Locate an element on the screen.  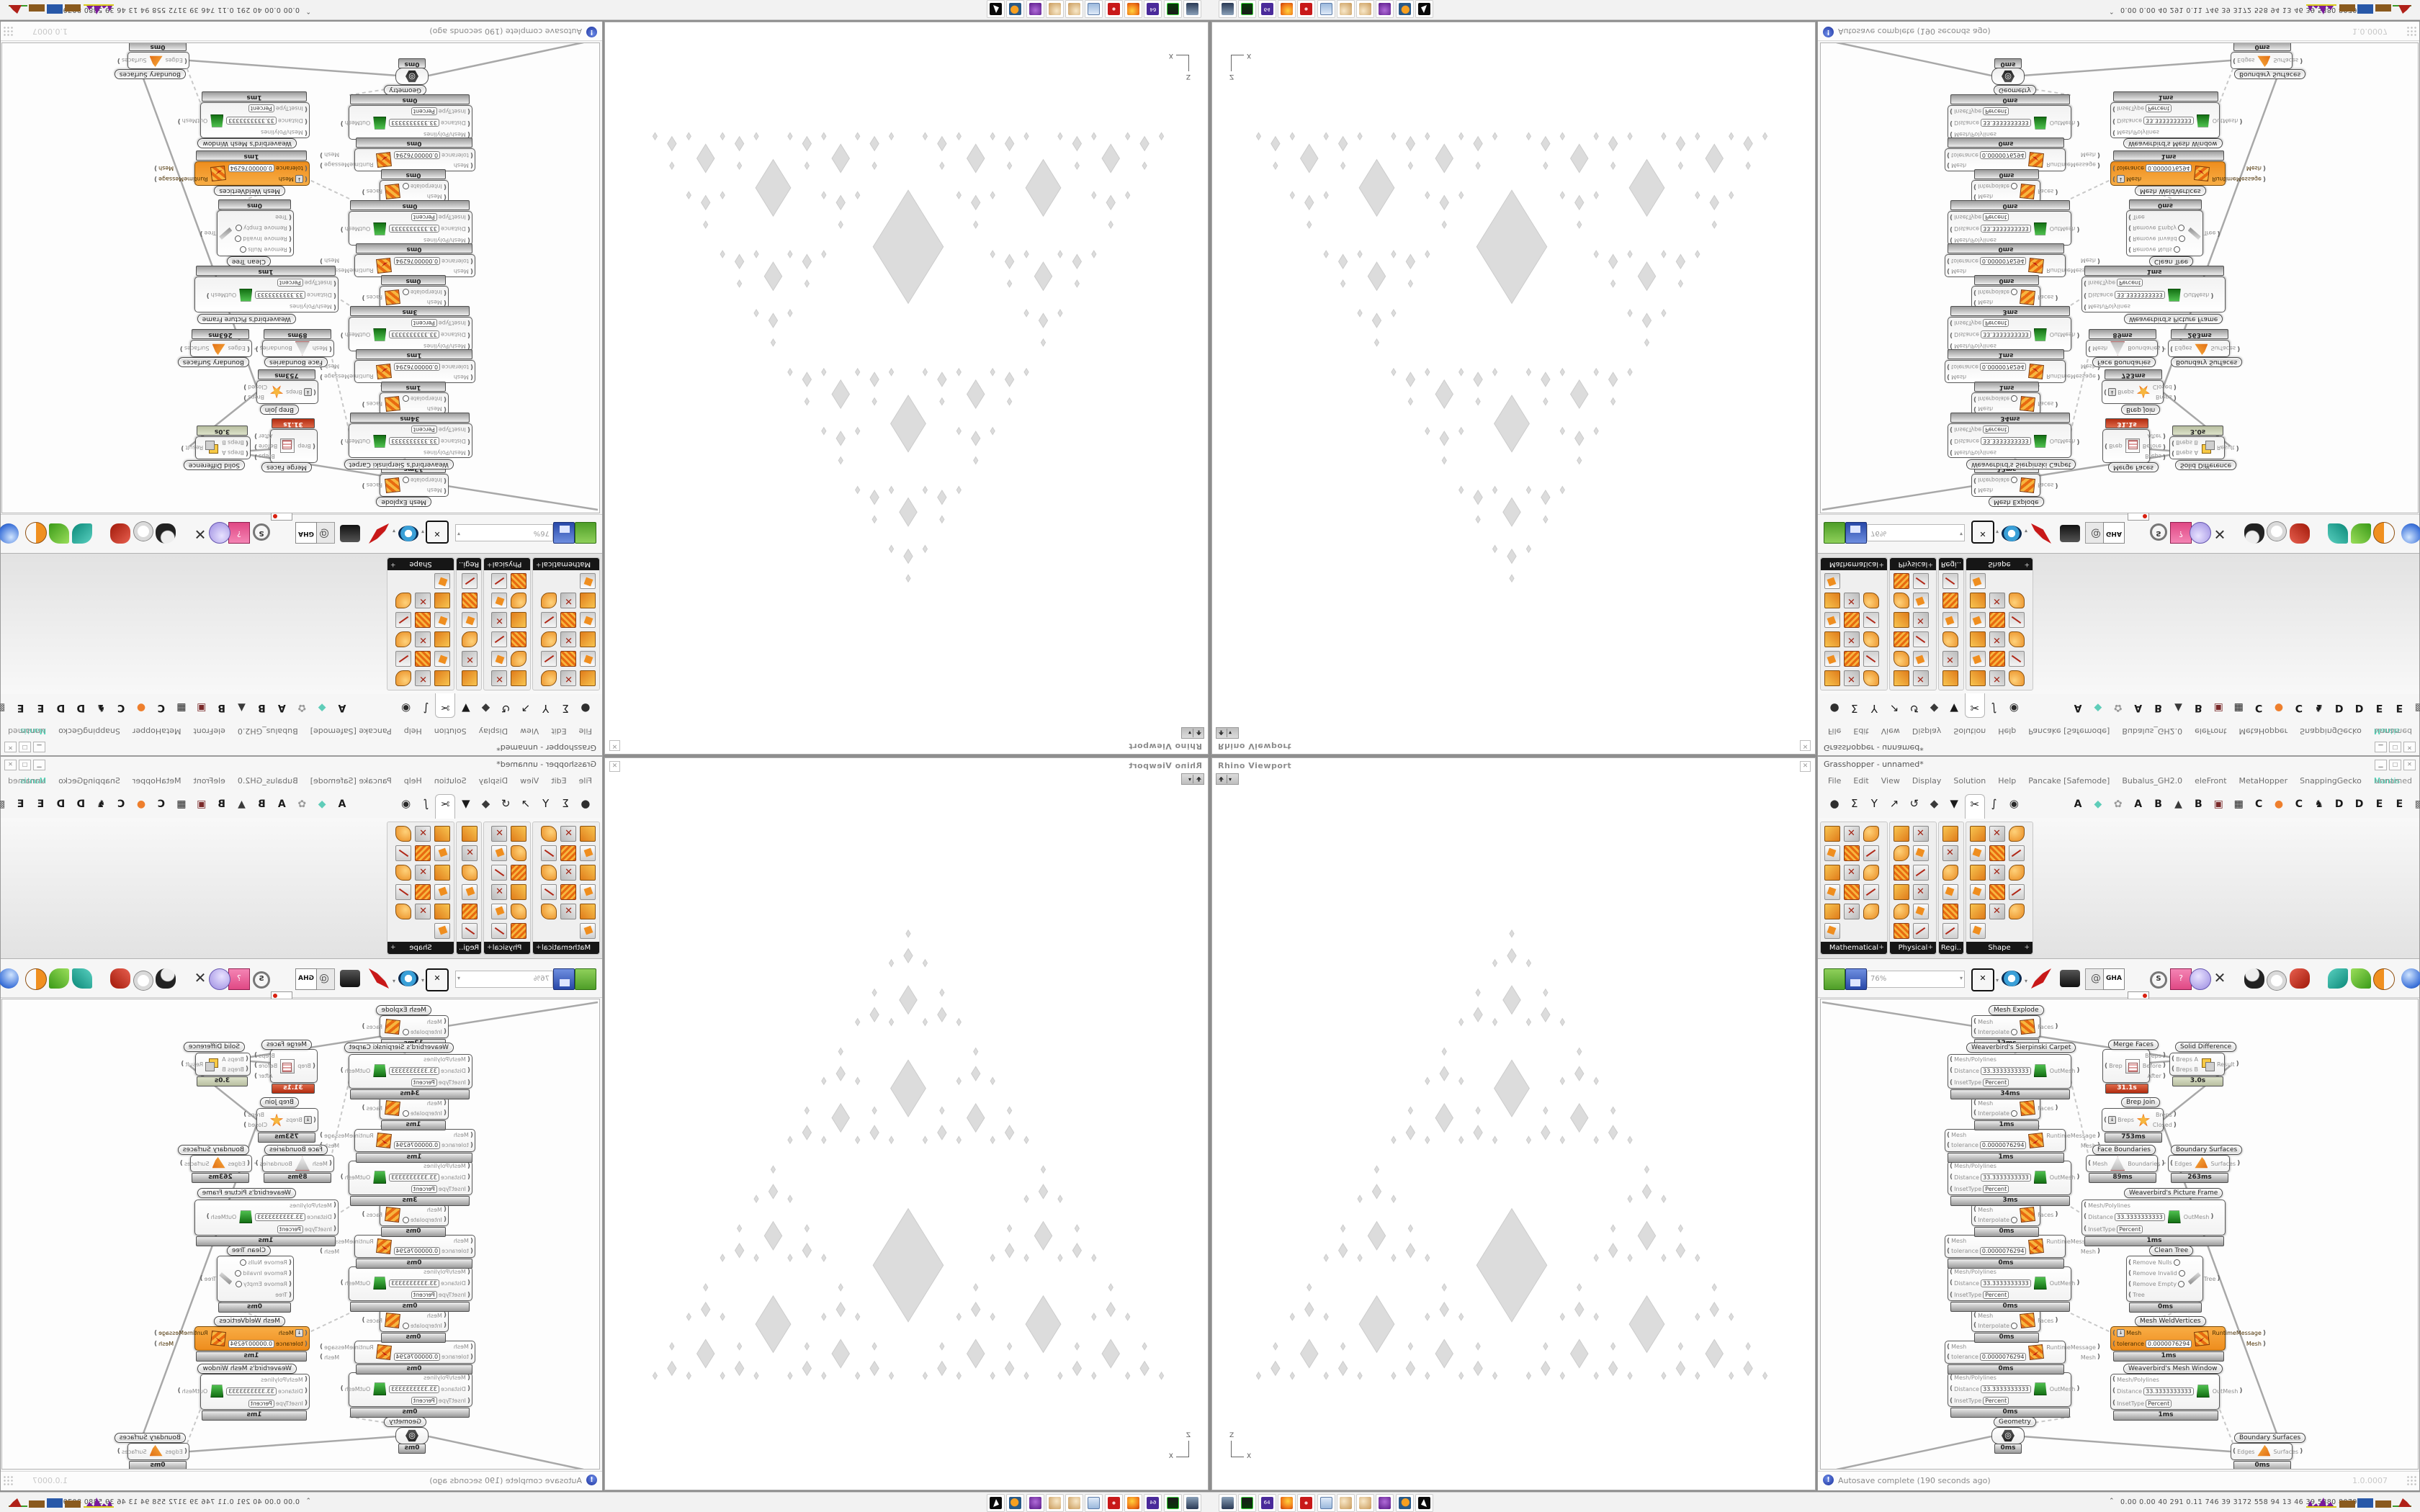
menu-item-help: Help is located at coordinates (2008, 781).